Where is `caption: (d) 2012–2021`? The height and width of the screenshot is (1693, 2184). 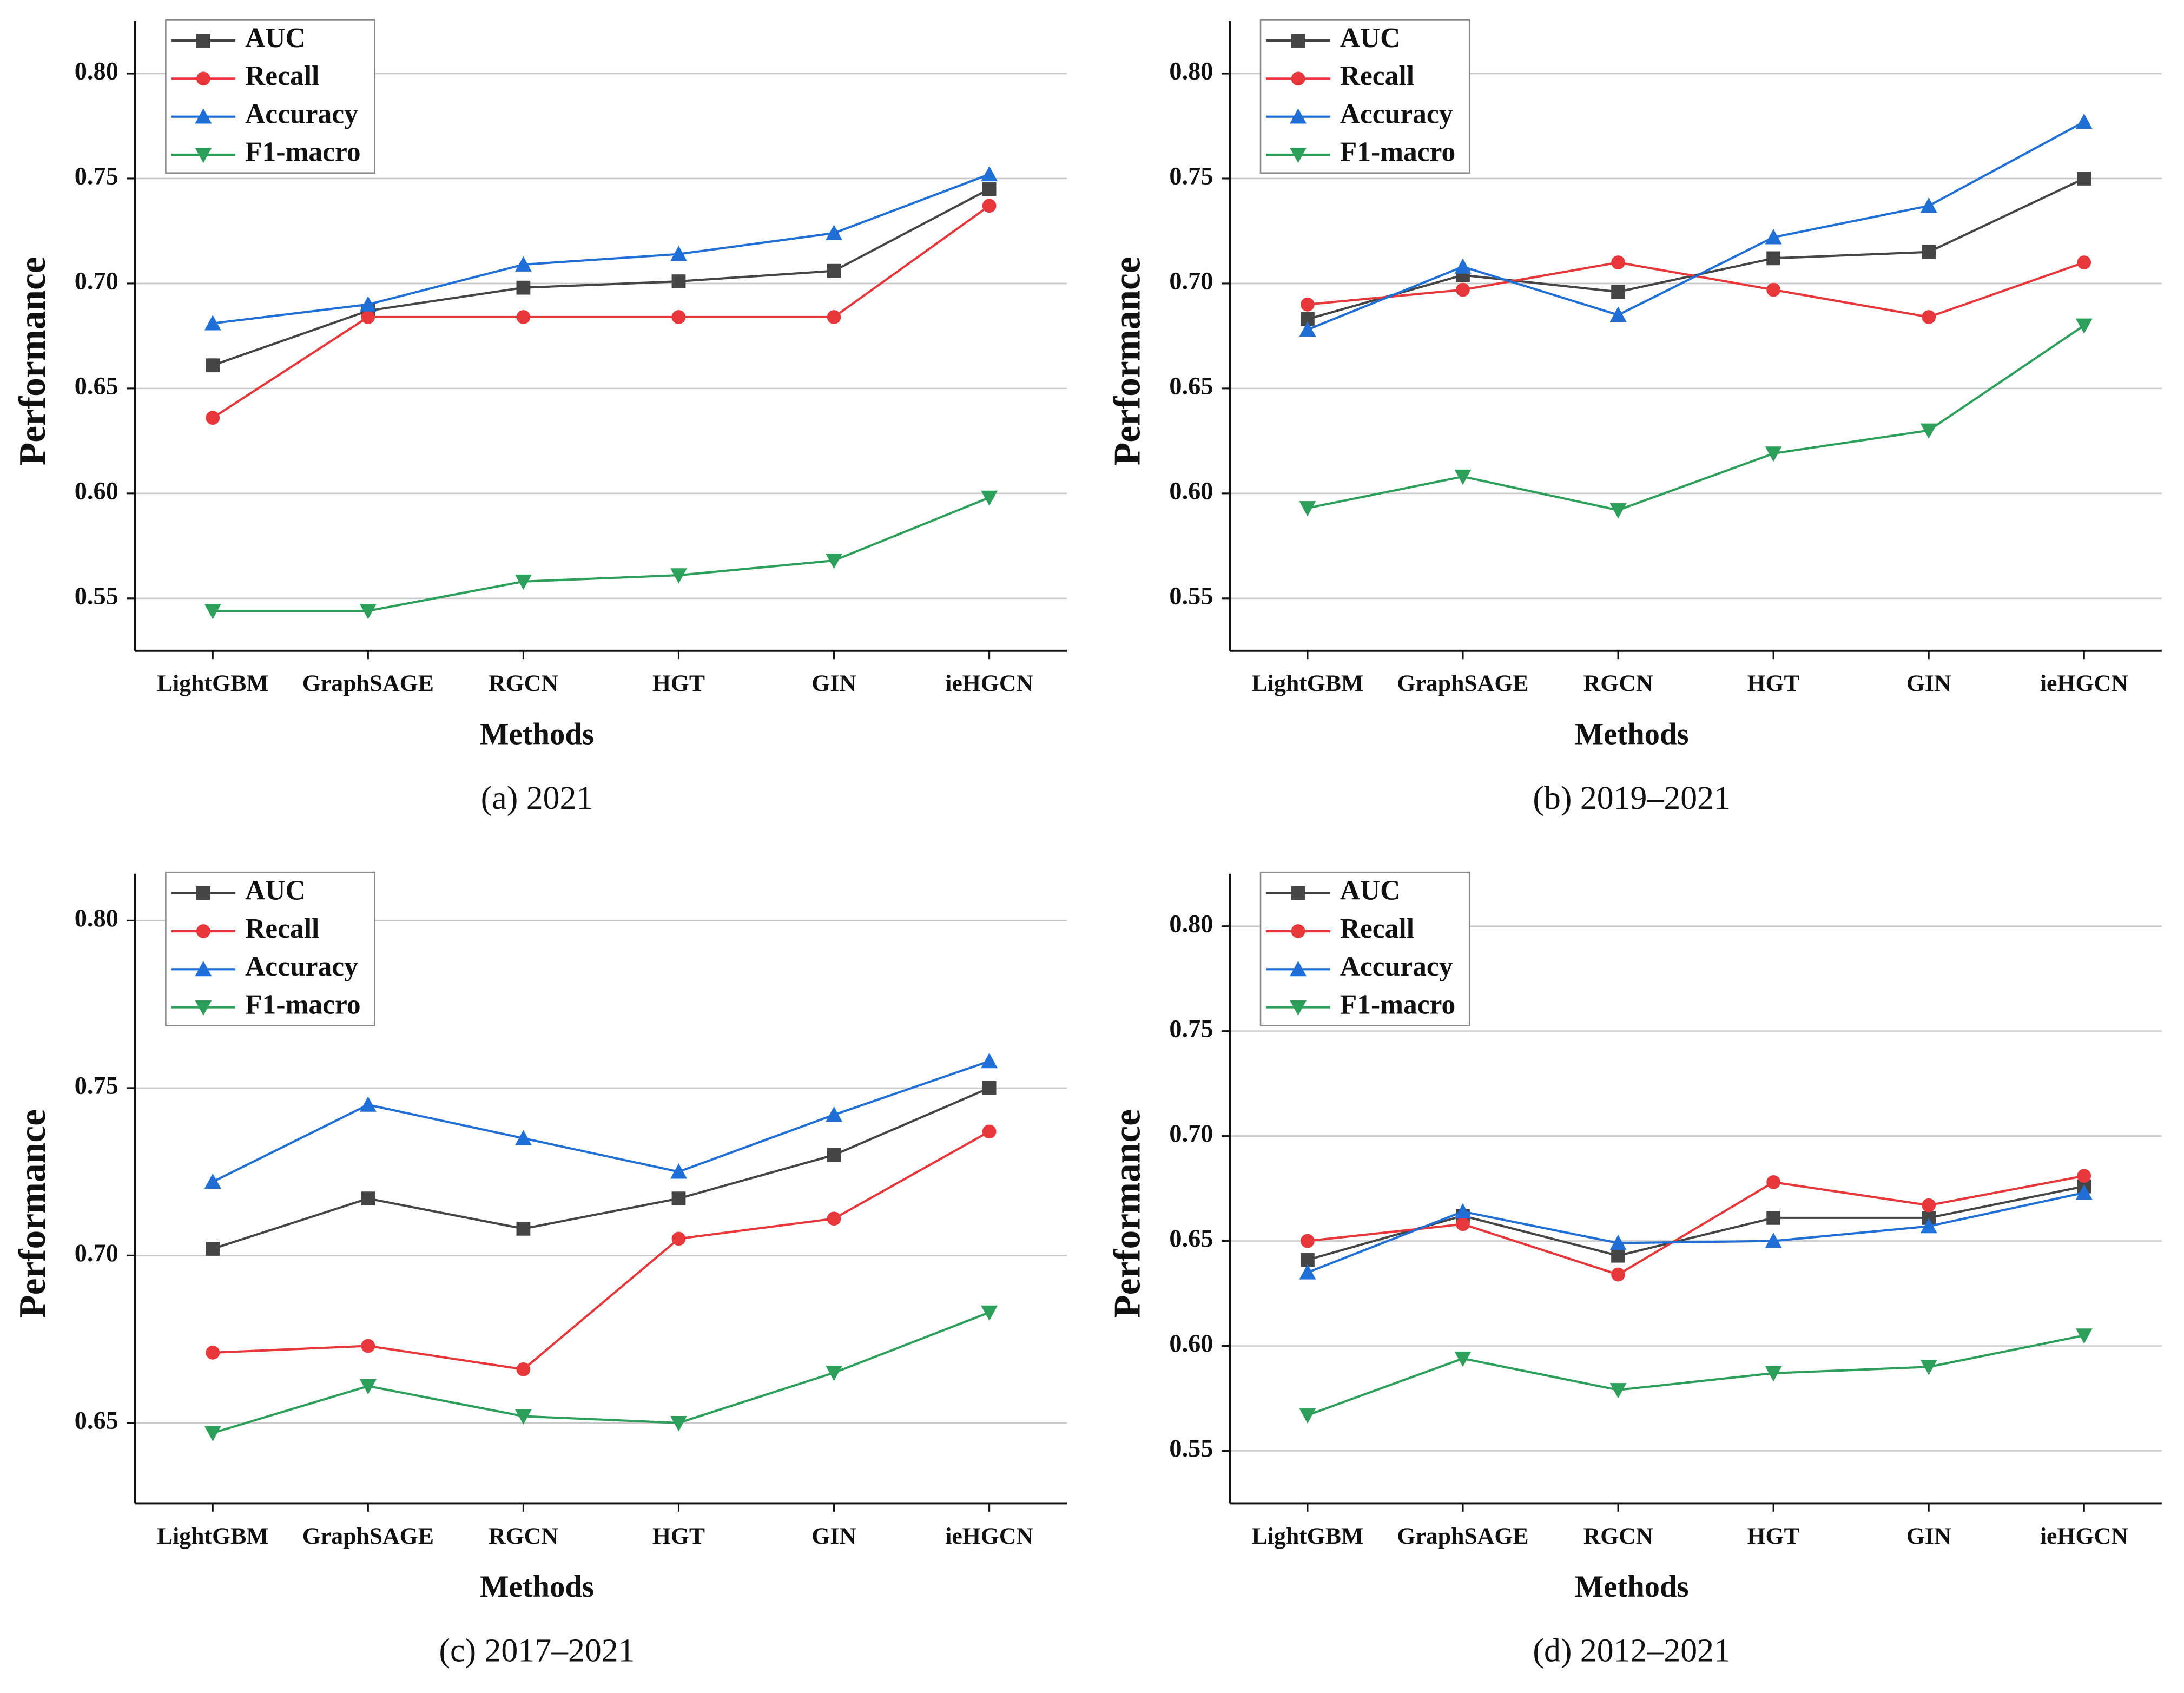 caption: (d) 2012–2021 is located at coordinates (1632, 1650).